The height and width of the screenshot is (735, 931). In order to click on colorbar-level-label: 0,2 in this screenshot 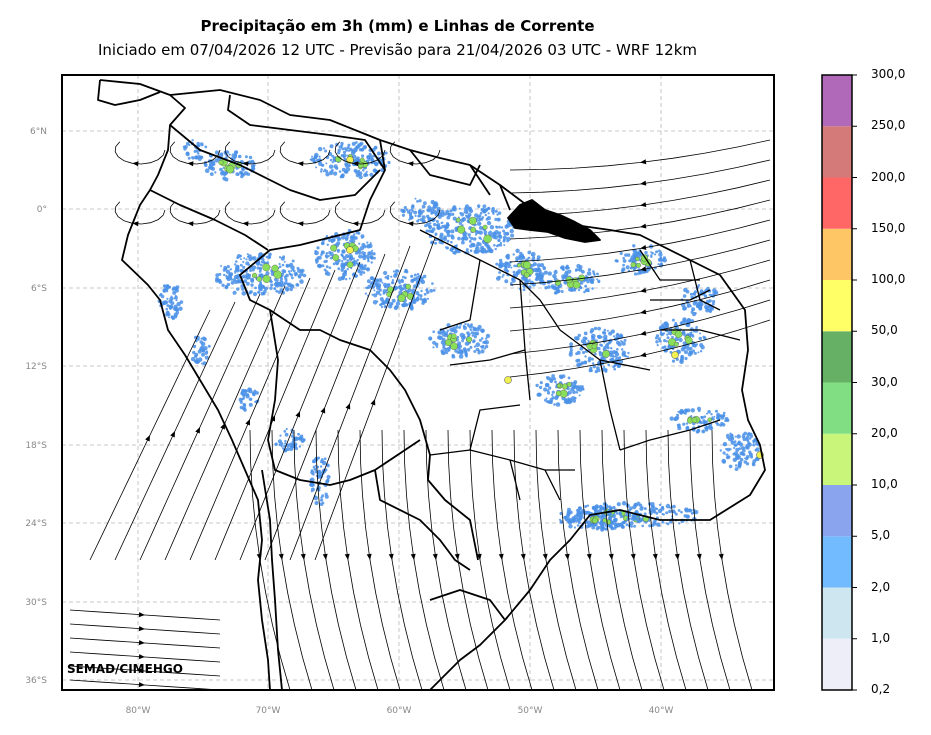, I will do `click(881, 689)`.